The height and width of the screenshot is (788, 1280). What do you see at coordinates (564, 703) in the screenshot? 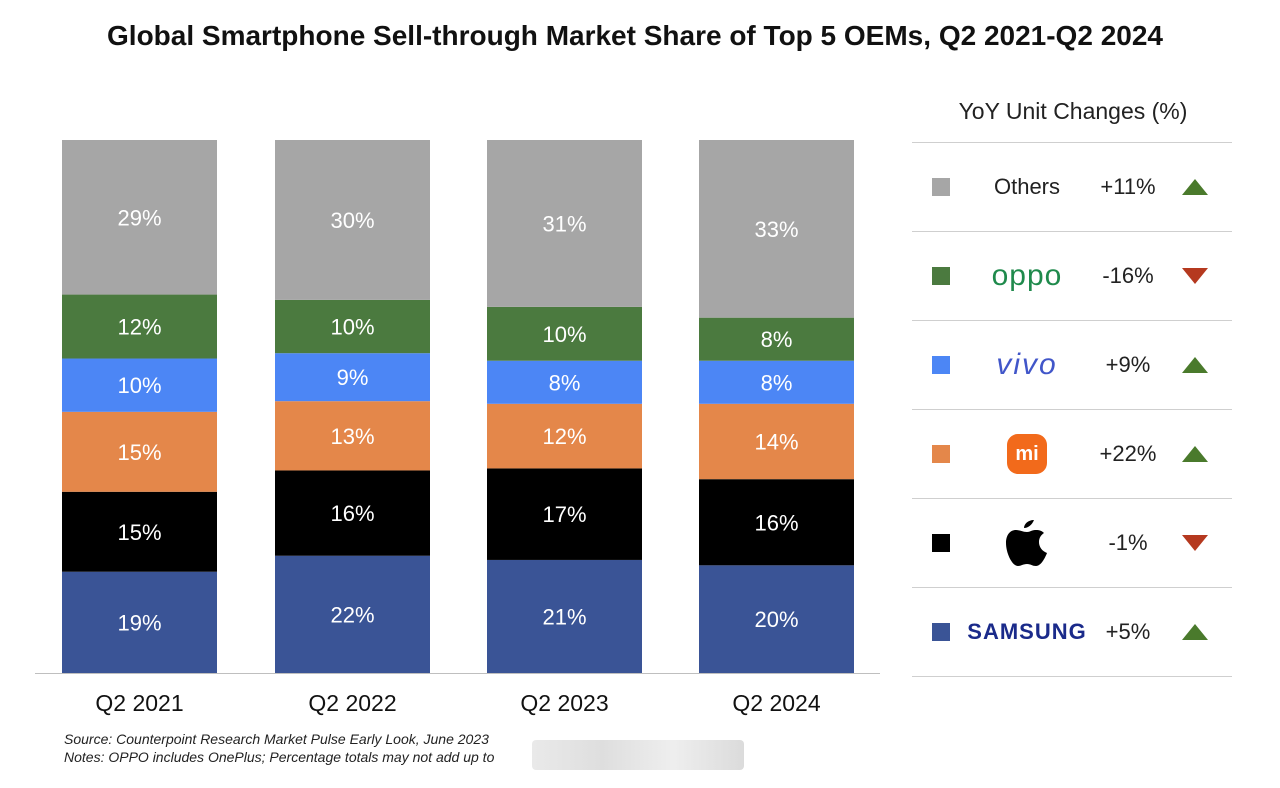
I see `x-tick-label: Q2 2023` at bounding box center [564, 703].